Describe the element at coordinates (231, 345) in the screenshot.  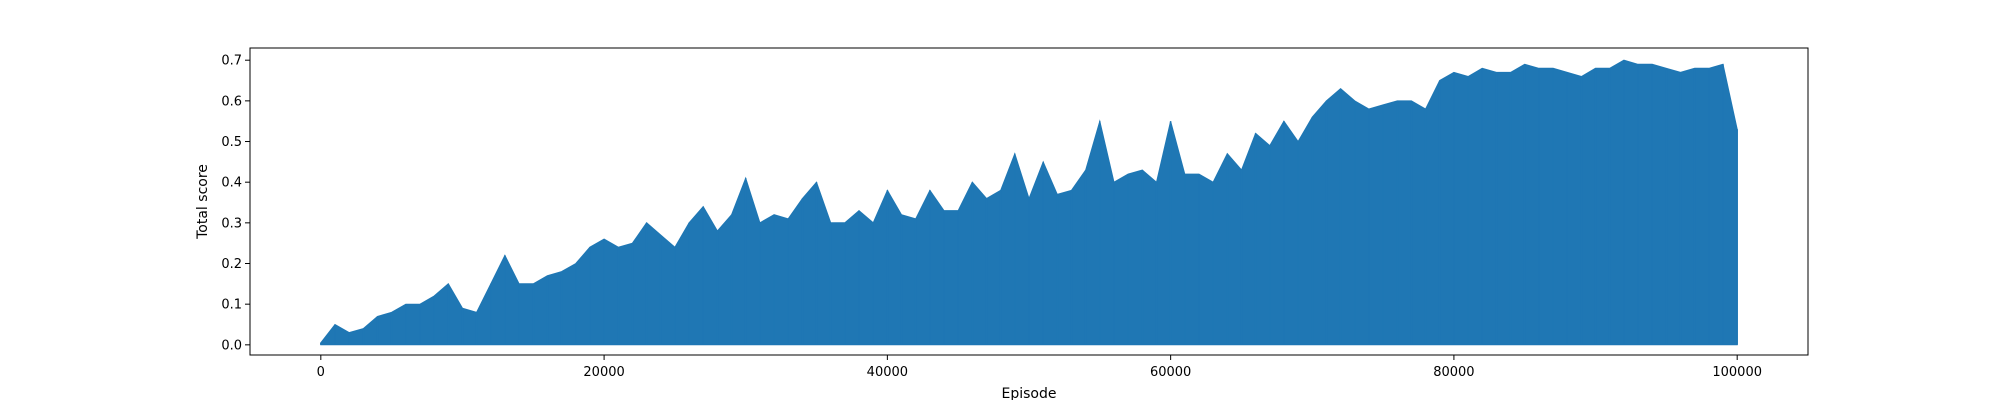
I see `y-tick-label: 0.0` at that location.